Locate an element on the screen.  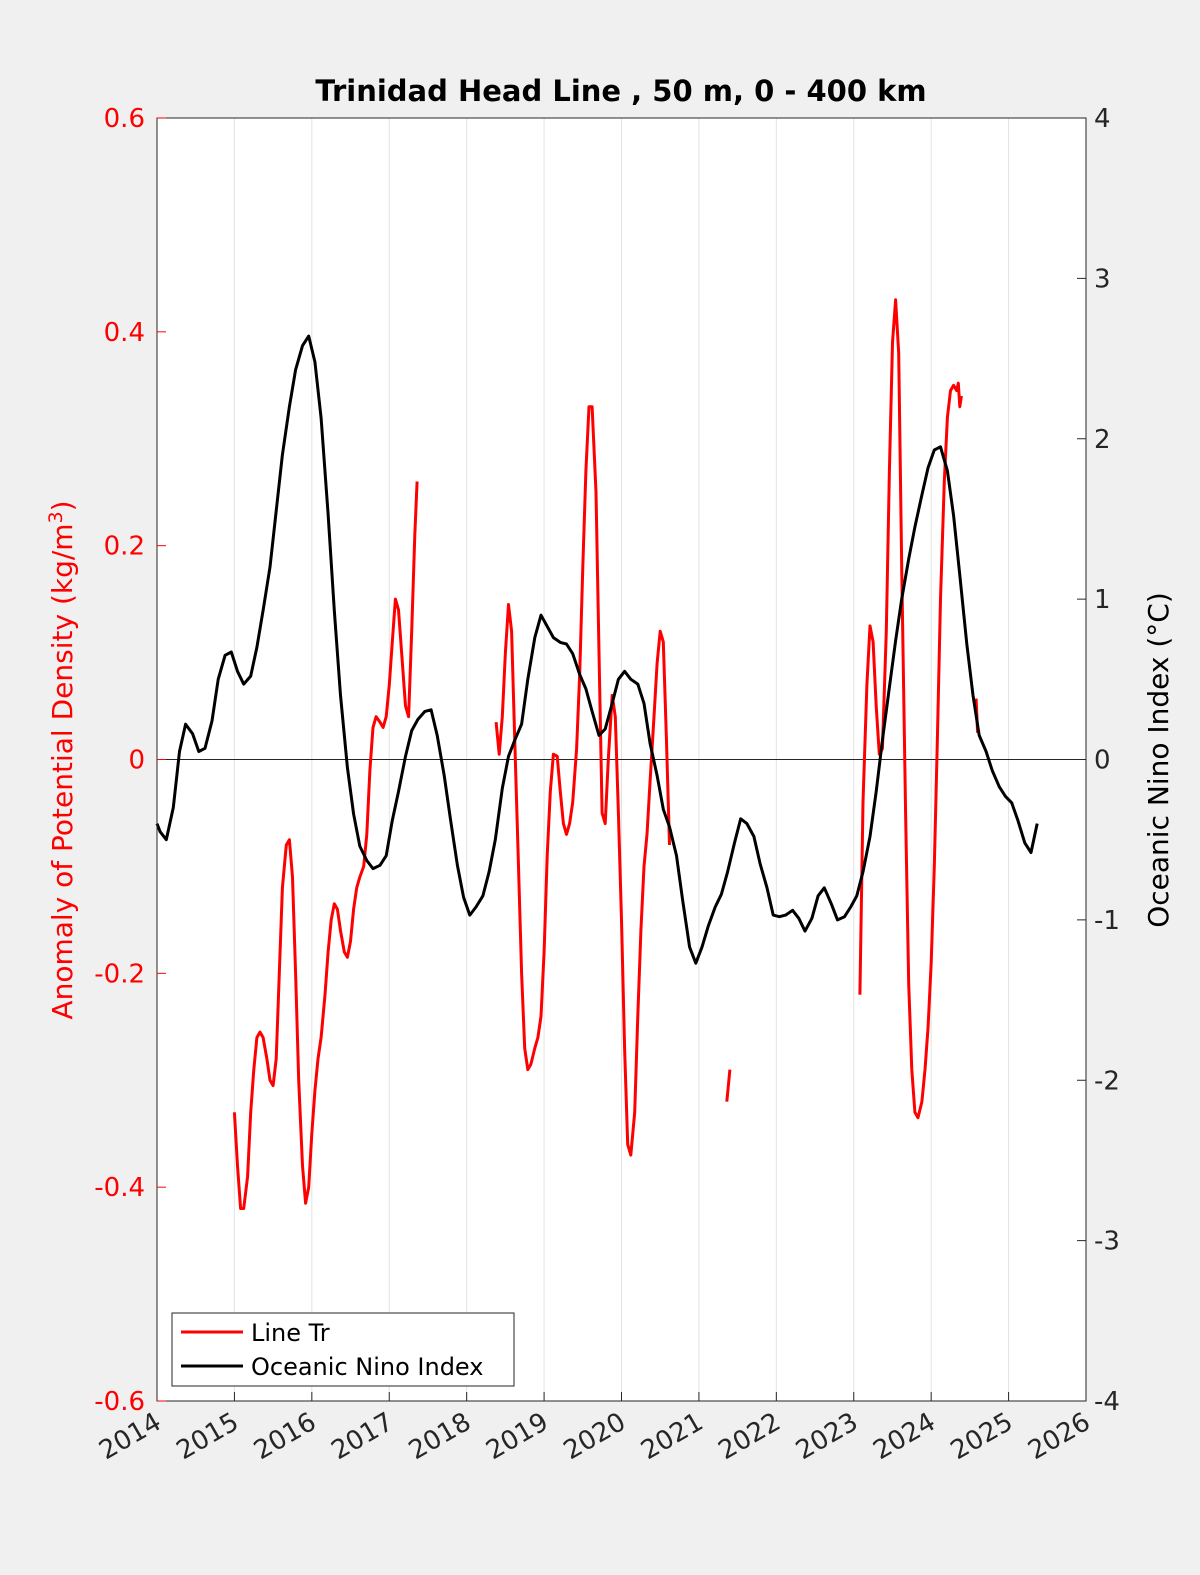
legend-label-oni: Oceanic Nino Index is located at coordinates (367, 1367).